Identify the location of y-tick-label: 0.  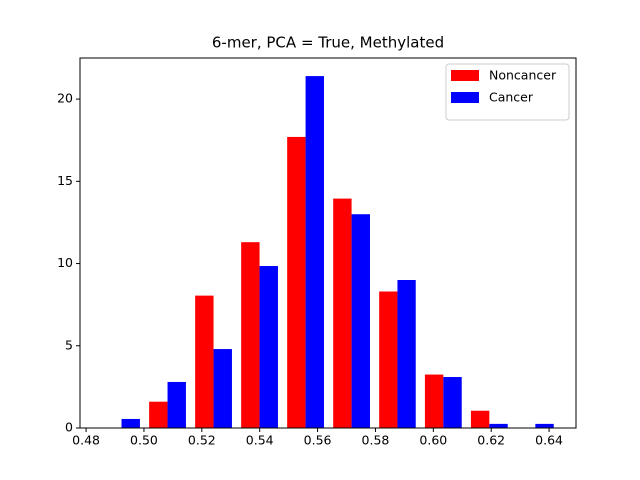
(69, 427).